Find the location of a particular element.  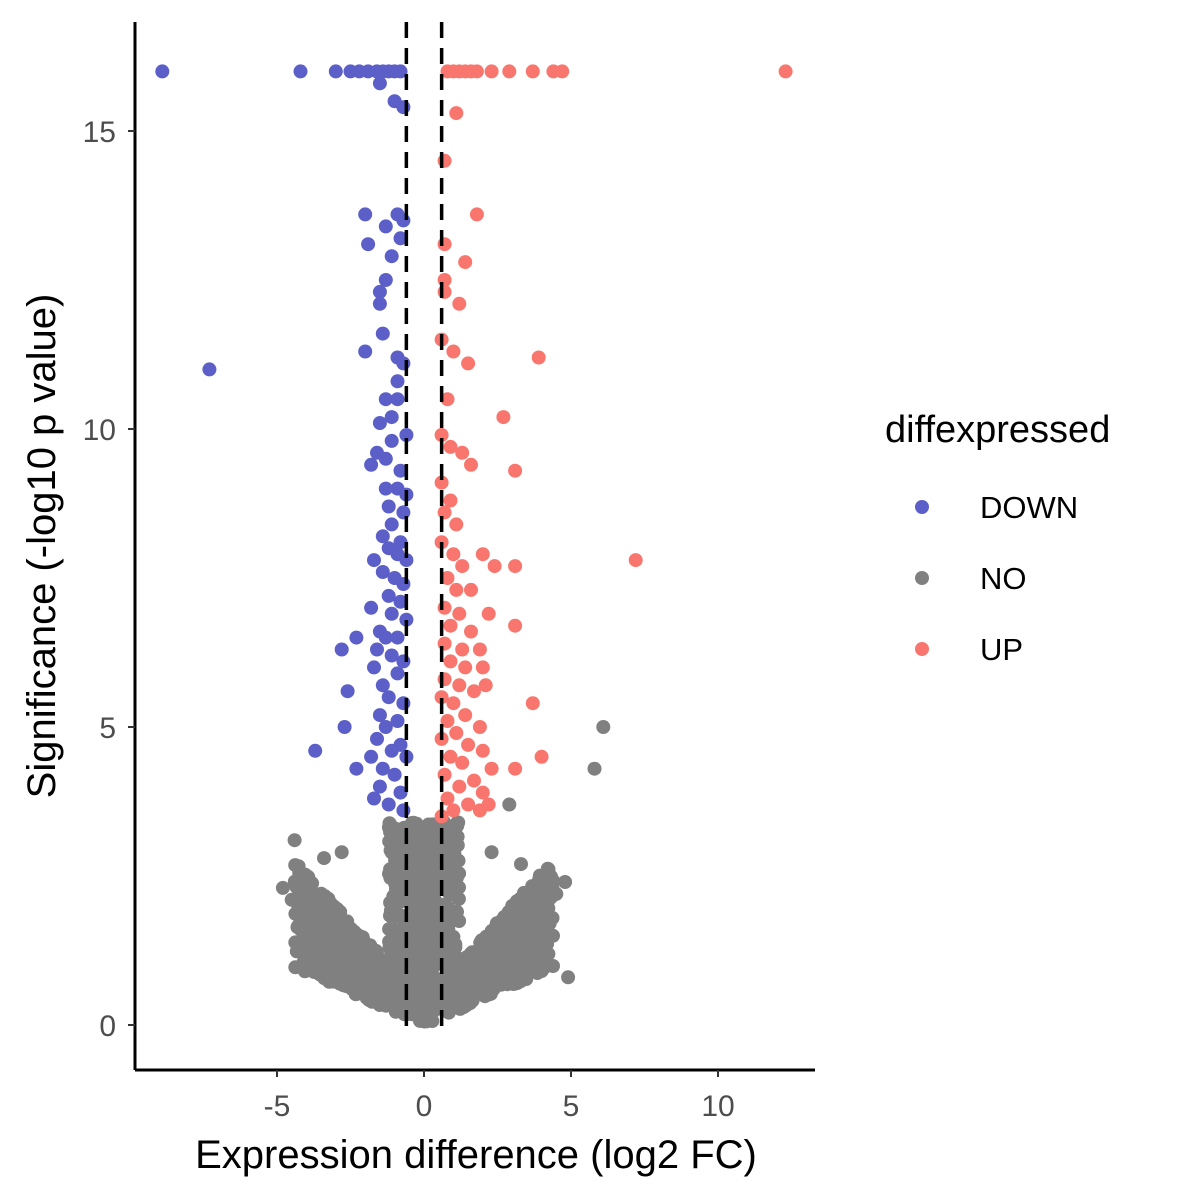

y-tick-label: 10 is located at coordinates (99, 430).